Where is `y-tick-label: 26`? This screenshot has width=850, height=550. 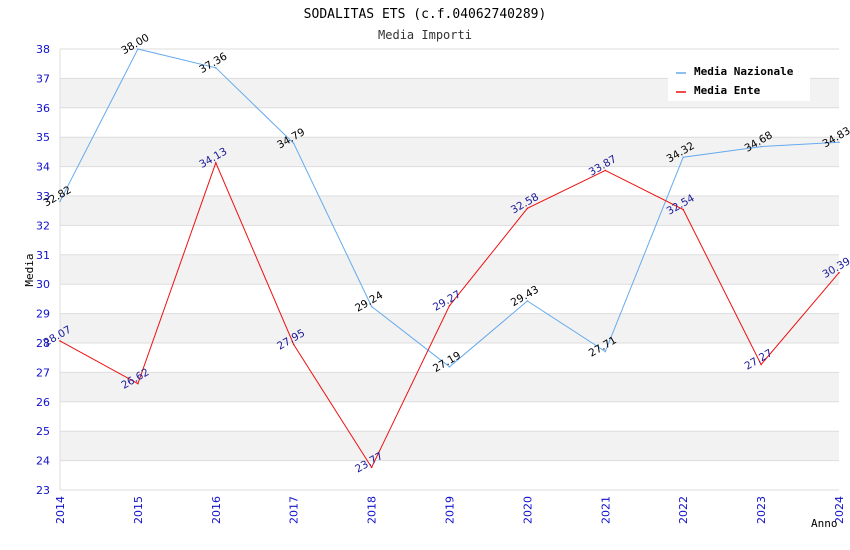 y-tick-label: 26 is located at coordinates (43, 402).